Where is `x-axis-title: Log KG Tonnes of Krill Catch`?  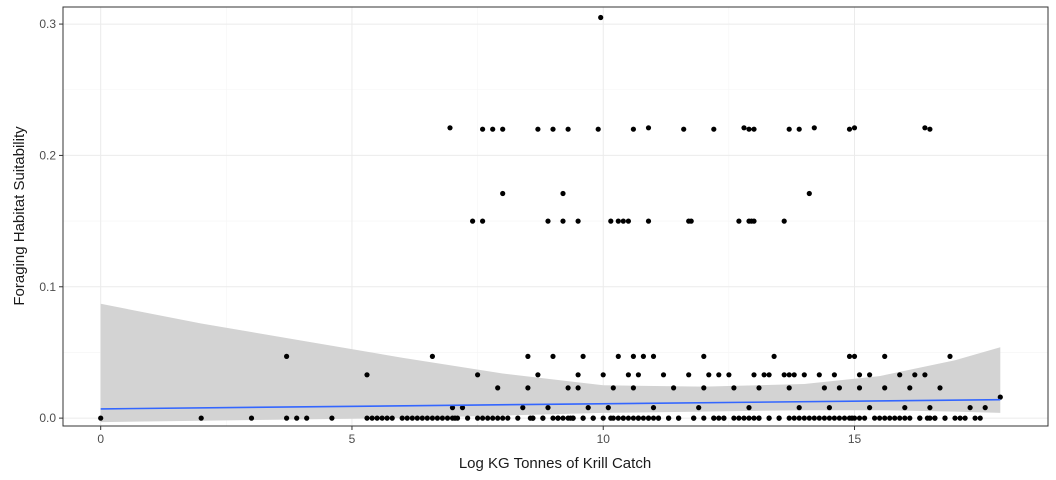 x-axis-title: Log KG Tonnes of Krill Catch is located at coordinates (555, 463).